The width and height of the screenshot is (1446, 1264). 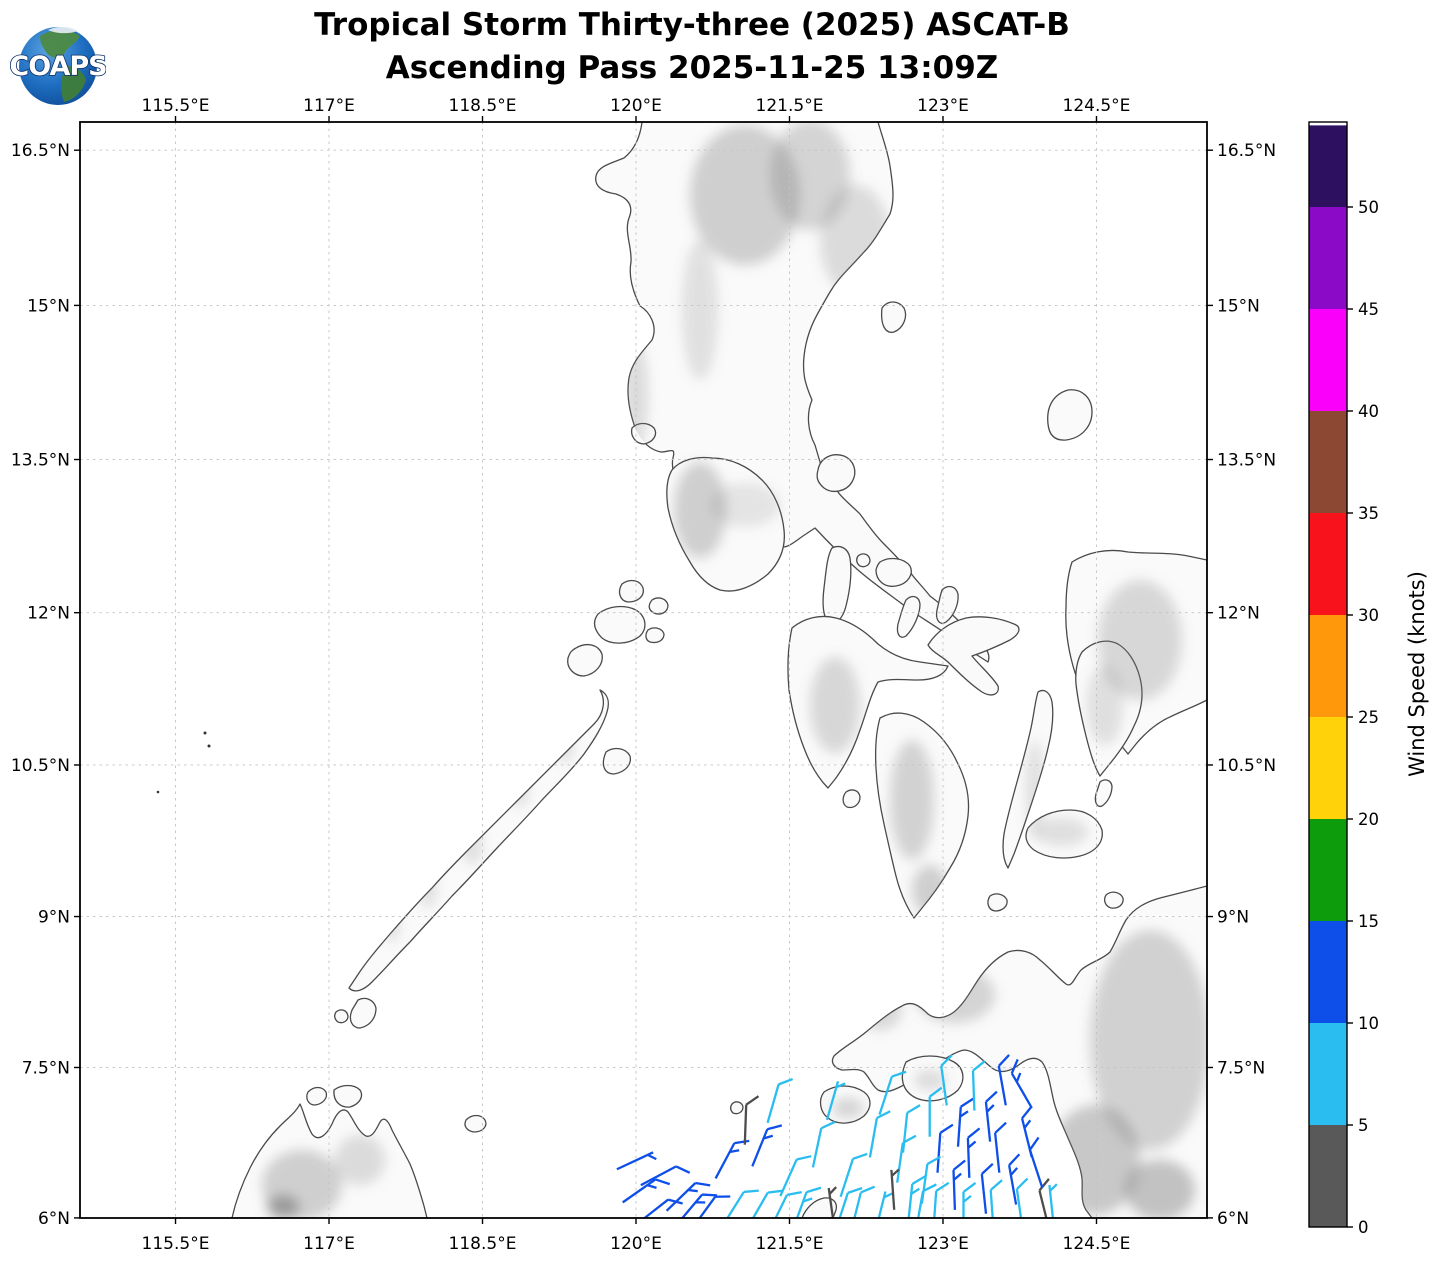 I want to click on y-tick-label-left: 16.5°N, so click(x=40, y=151).